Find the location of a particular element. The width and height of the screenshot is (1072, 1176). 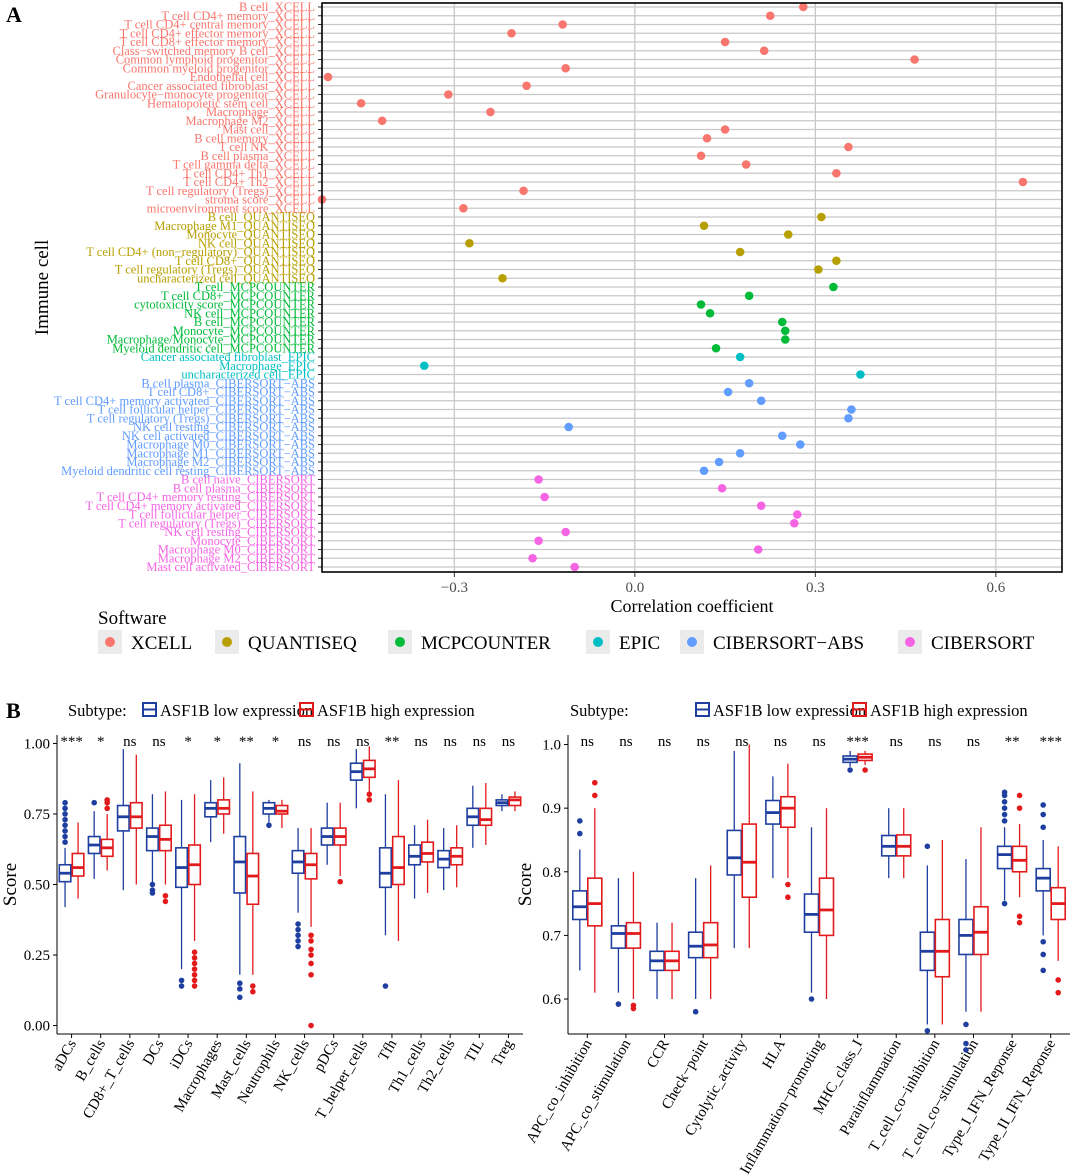

y-tick-label: B cell plasma_XCELL is located at coordinates (257, 156).